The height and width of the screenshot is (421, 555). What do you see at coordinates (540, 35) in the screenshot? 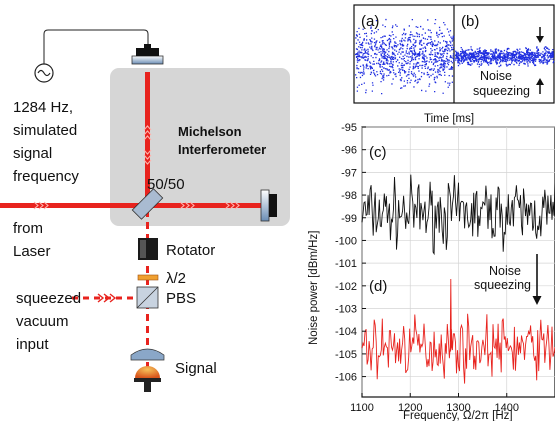
I see `top-down-arrow-icon` at bounding box center [540, 35].